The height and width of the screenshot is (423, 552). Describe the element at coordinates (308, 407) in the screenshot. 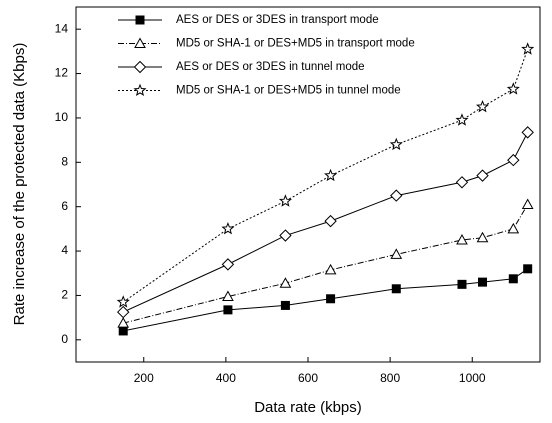

I see `x-axis-title: Data rate (kbps)` at that location.